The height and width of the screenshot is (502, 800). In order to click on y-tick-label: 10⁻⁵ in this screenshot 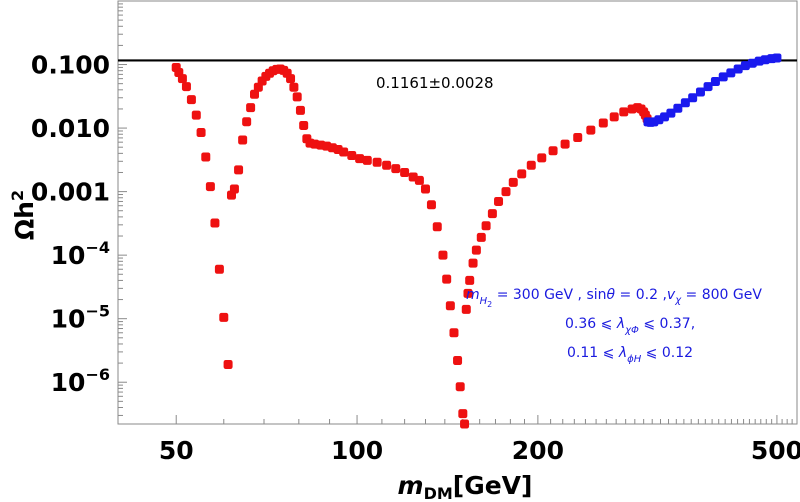, I will do `click(80, 318)`.